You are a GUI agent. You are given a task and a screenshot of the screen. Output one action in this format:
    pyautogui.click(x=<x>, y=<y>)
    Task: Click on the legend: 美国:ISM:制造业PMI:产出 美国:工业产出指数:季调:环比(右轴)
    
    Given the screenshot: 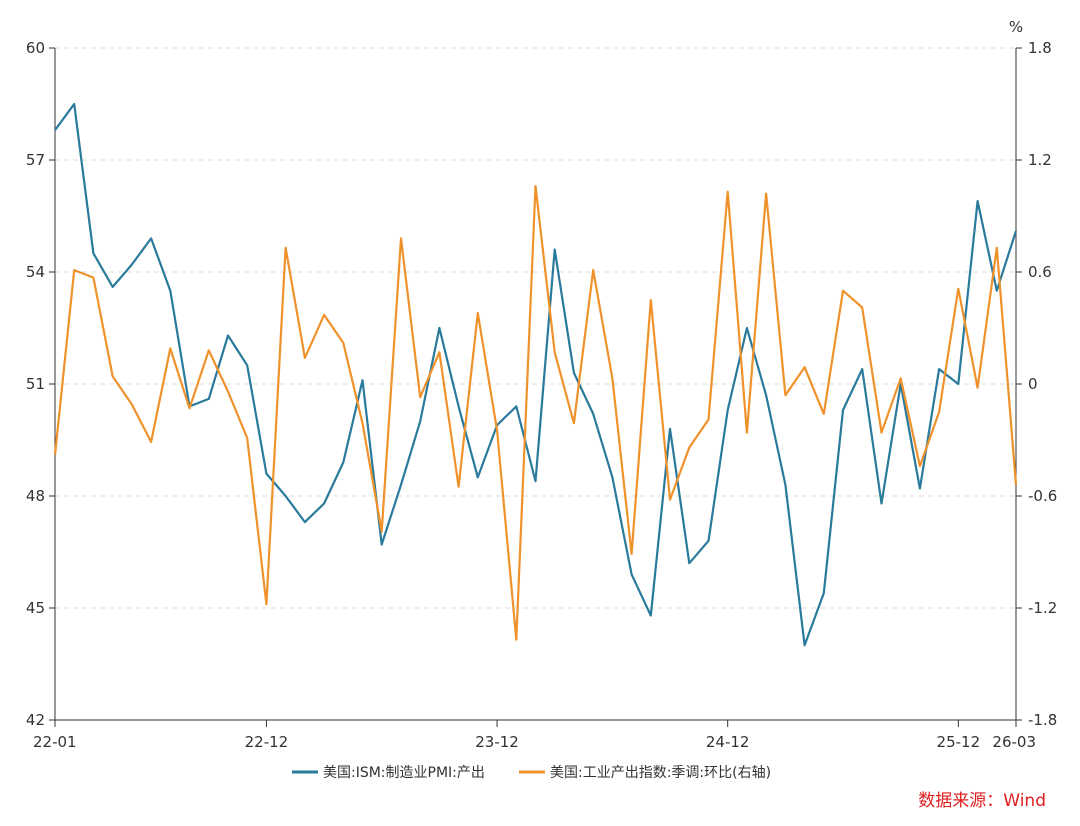 What is the action you would take?
    pyautogui.click(x=531, y=773)
    